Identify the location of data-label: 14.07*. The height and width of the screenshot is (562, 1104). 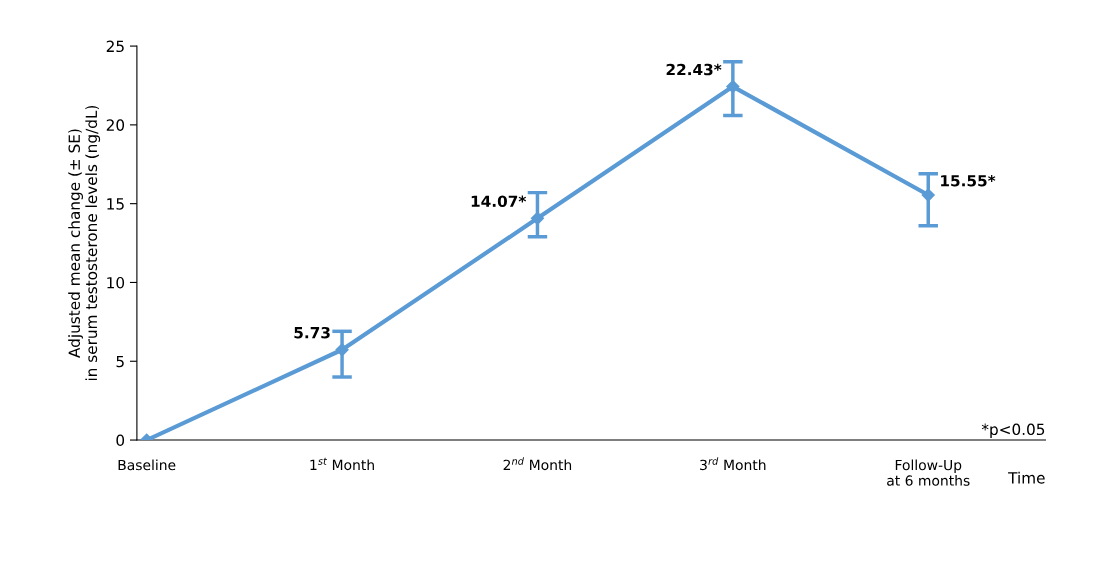
(499, 201).